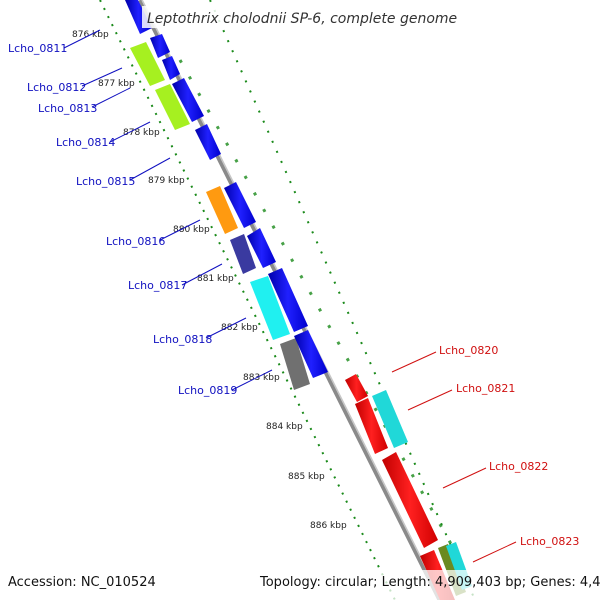 The image size is (600, 600). I want to click on tick-label: 877 kbp, so click(116, 84).